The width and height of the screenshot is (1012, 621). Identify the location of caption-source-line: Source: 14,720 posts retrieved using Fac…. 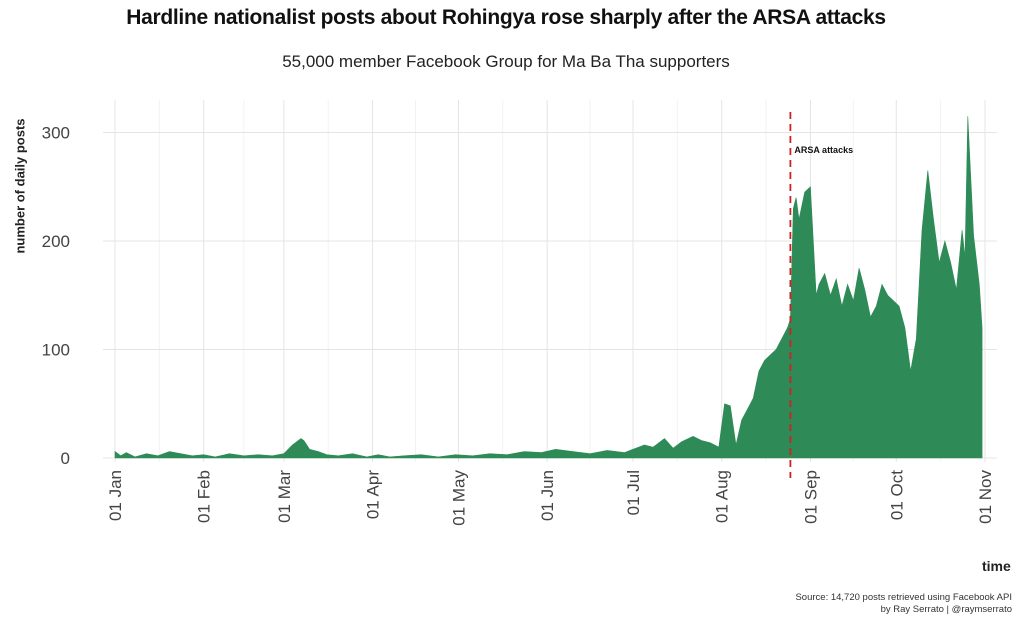
(903, 597).